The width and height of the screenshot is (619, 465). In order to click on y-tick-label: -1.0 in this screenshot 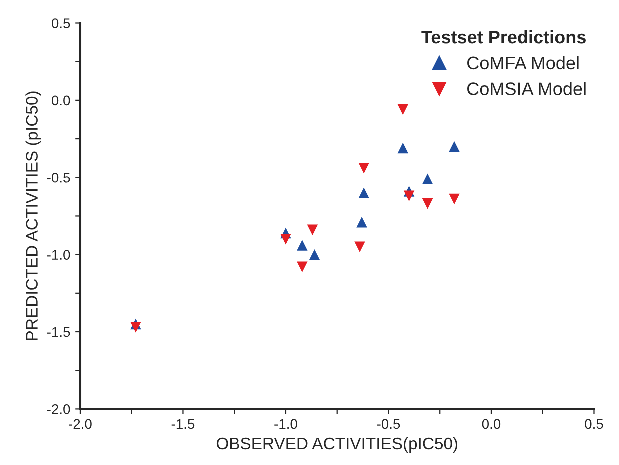, I will do `click(58, 255)`.